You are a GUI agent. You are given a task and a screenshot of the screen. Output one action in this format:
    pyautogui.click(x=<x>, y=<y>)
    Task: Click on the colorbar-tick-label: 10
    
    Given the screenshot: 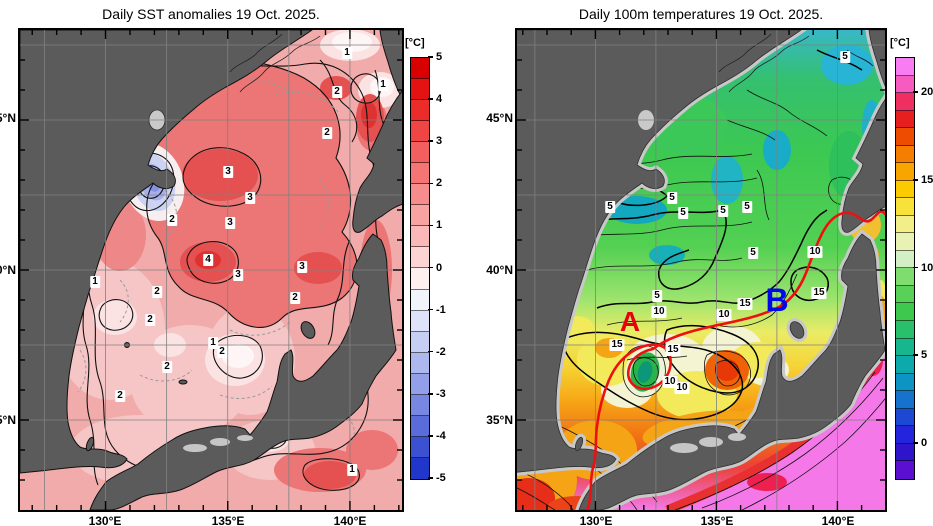 What is the action you would take?
    pyautogui.click(x=927, y=267)
    